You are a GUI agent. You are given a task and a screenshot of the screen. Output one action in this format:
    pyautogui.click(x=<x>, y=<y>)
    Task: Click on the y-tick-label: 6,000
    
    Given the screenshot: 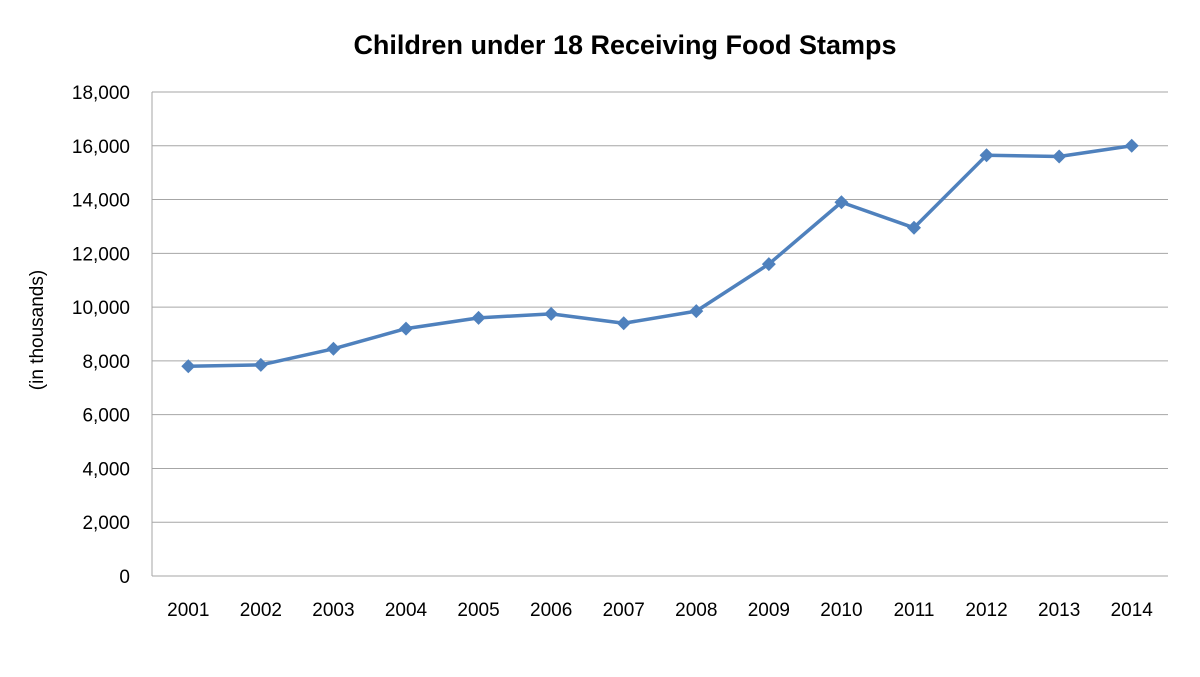 What is the action you would take?
    pyautogui.click(x=106, y=416)
    